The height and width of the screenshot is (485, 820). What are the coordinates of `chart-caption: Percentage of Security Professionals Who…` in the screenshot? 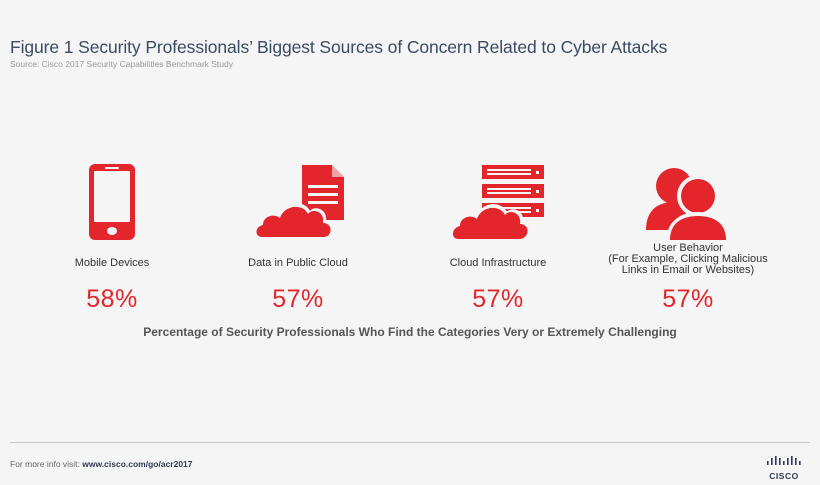 It's located at (410, 332).